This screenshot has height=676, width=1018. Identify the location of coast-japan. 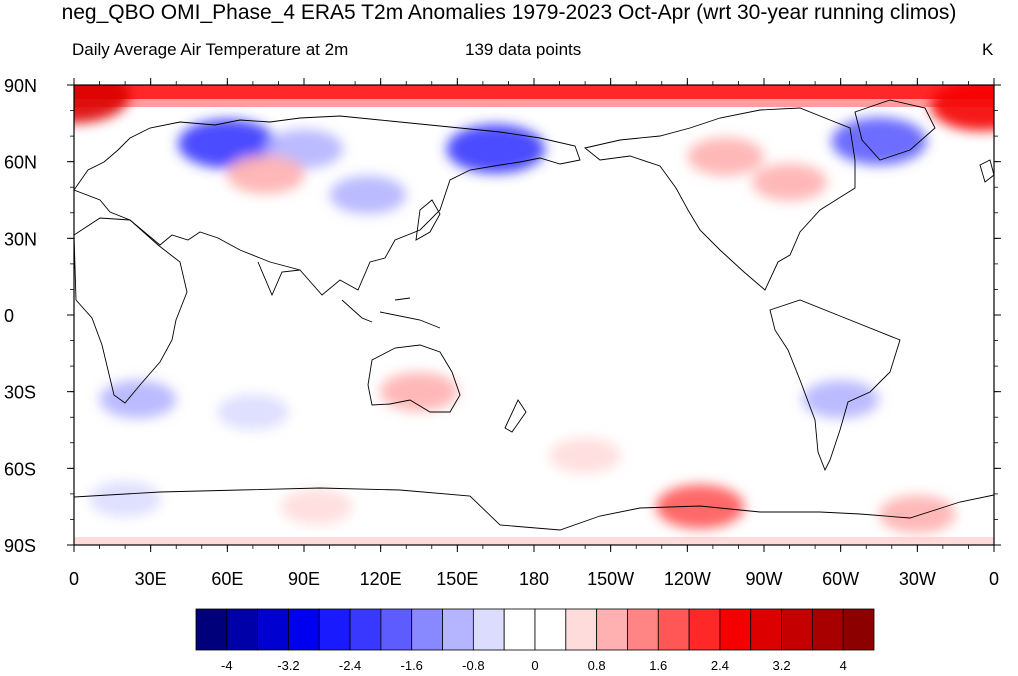
(428, 220).